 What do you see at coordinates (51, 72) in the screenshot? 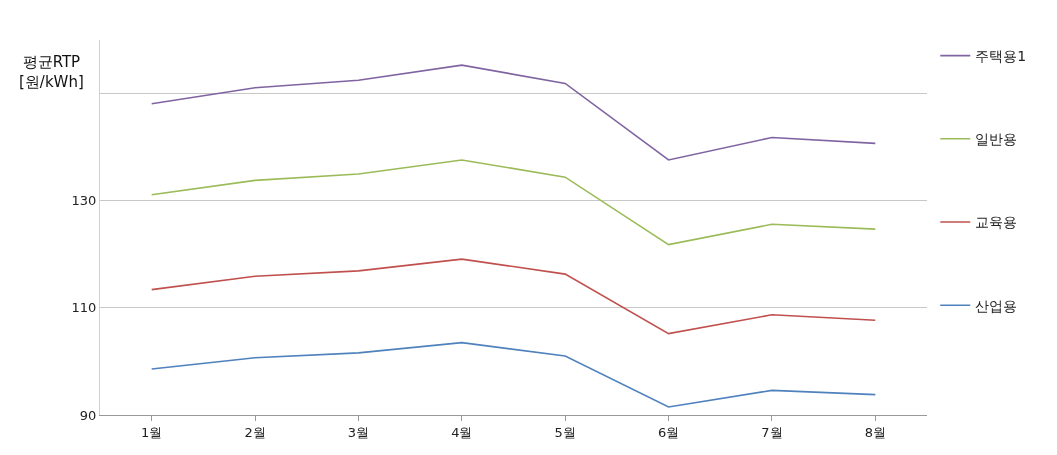
I see `y-axis-title: 평균RTP [원/kWh]` at bounding box center [51, 72].